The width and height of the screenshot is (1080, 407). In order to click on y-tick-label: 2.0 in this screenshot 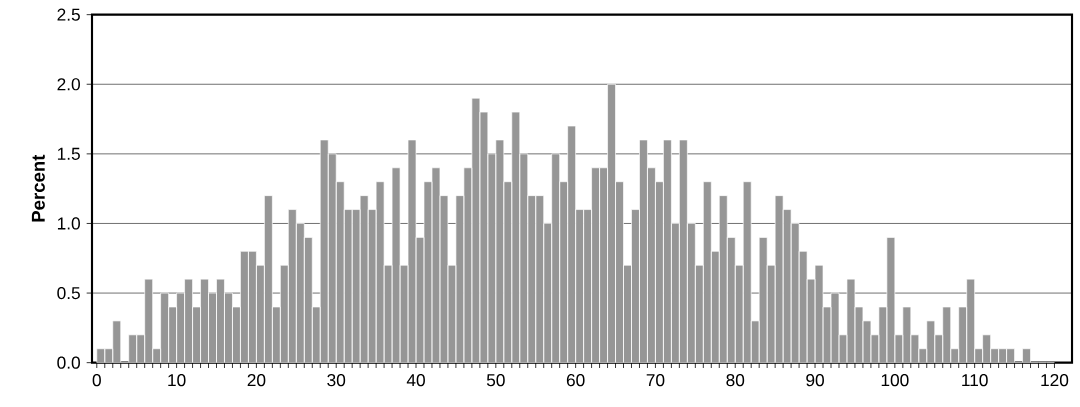, I will do `click(68, 84)`.